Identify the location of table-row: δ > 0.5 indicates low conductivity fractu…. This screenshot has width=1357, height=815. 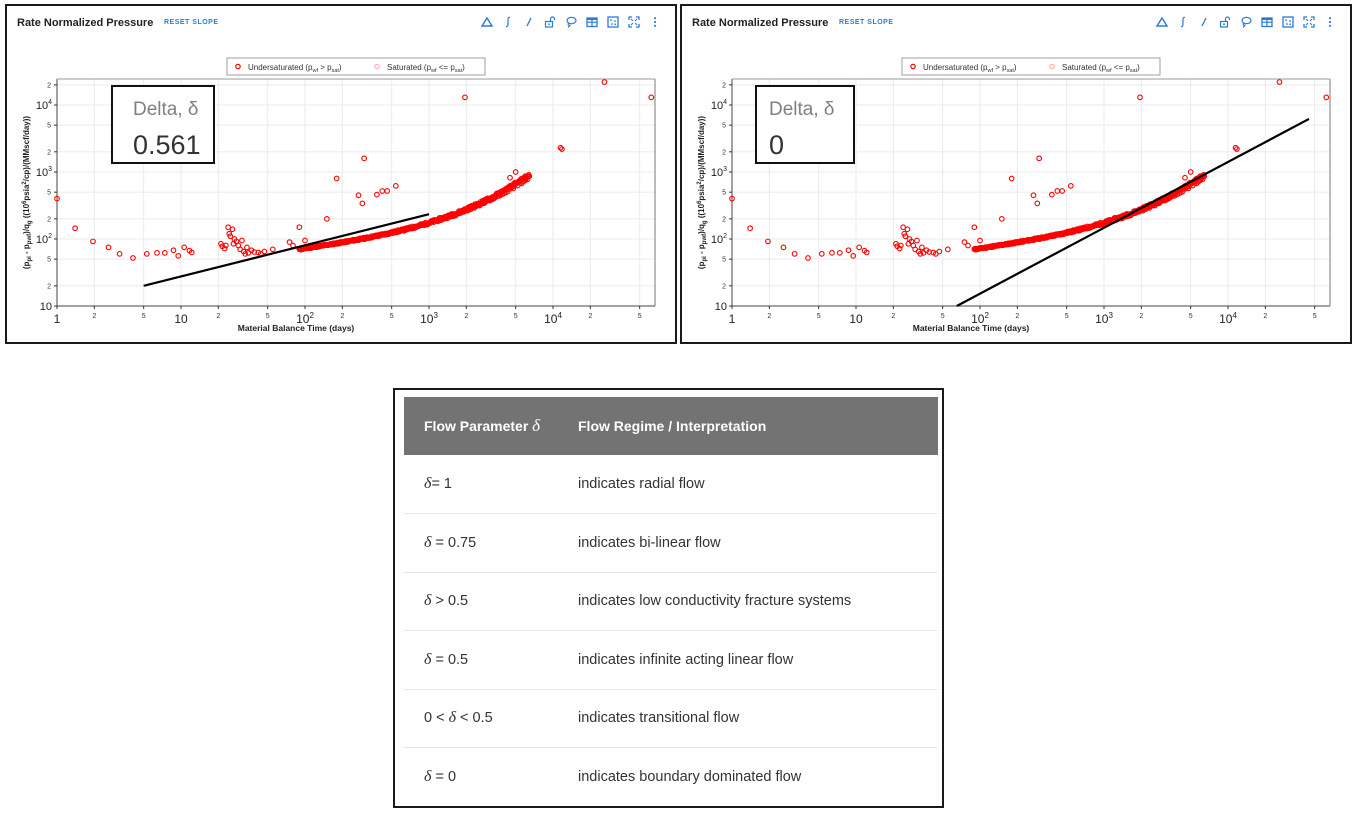
(671, 601).